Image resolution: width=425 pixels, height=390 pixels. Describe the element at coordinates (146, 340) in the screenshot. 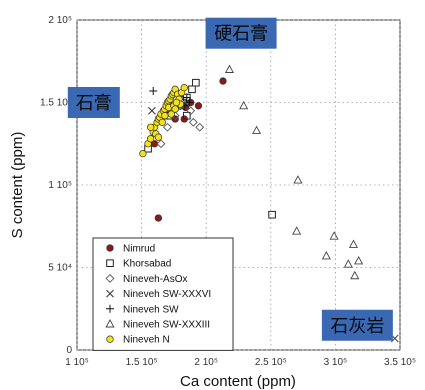

I see `legend-label: Nineveh N` at that location.